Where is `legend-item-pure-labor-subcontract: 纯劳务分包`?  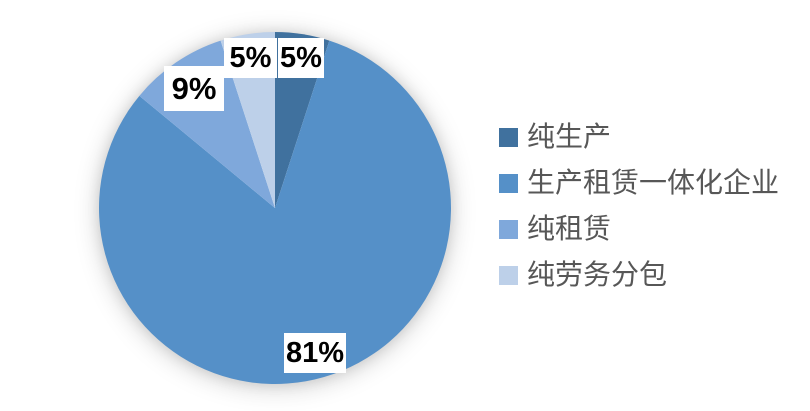
legend-item-pure-labor-subcontract: 纯劳务分包 is located at coordinates (639, 275).